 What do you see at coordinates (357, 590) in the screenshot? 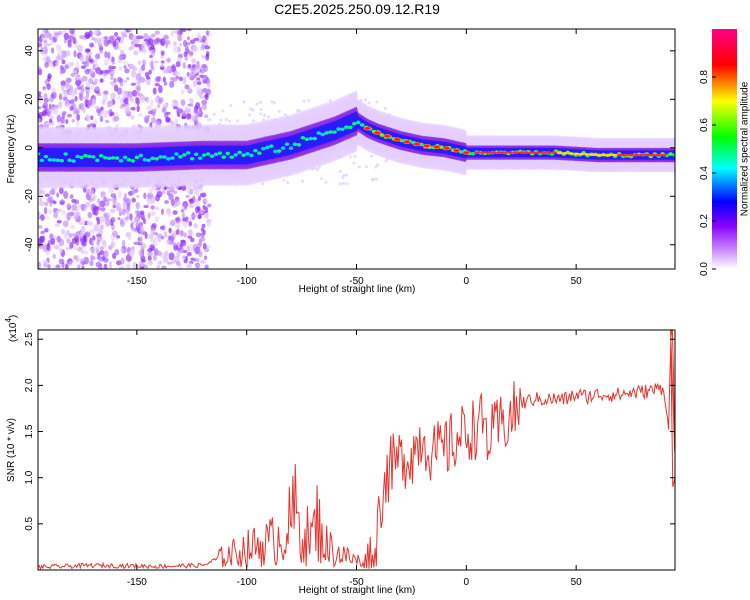
I see `snr-x-label: Height of straight line (km)` at bounding box center [357, 590].